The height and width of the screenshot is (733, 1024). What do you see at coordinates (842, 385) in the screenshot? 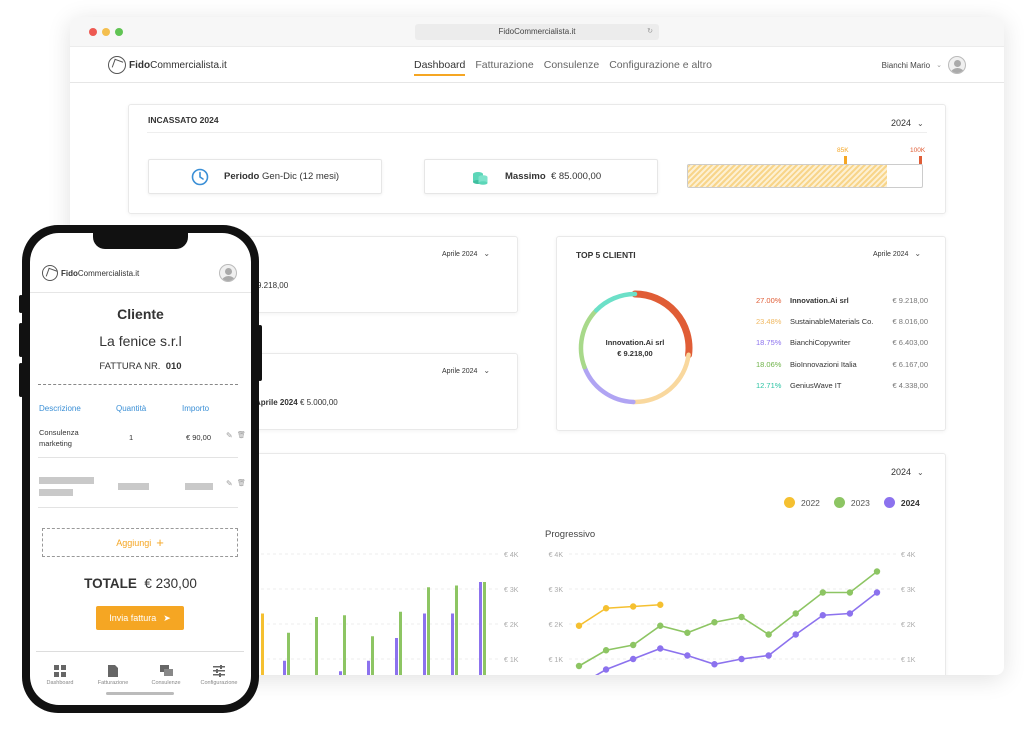
I see `top5-client-row: 12.71% GeniusWave IT € 4.338,00` at bounding box center [842, 385].